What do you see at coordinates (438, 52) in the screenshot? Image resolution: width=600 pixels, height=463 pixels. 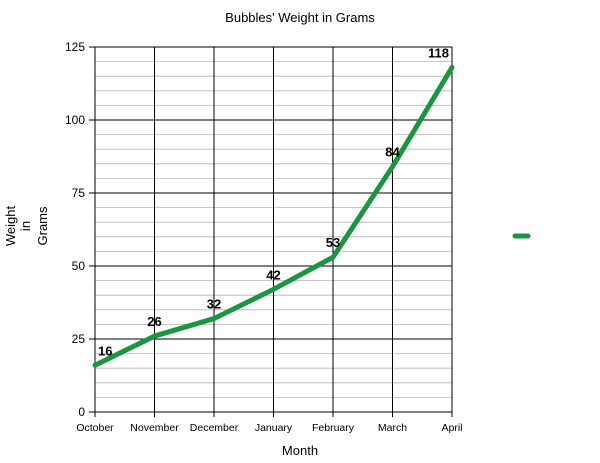 I see `data-label: 118` at bounding box center [438, 52].